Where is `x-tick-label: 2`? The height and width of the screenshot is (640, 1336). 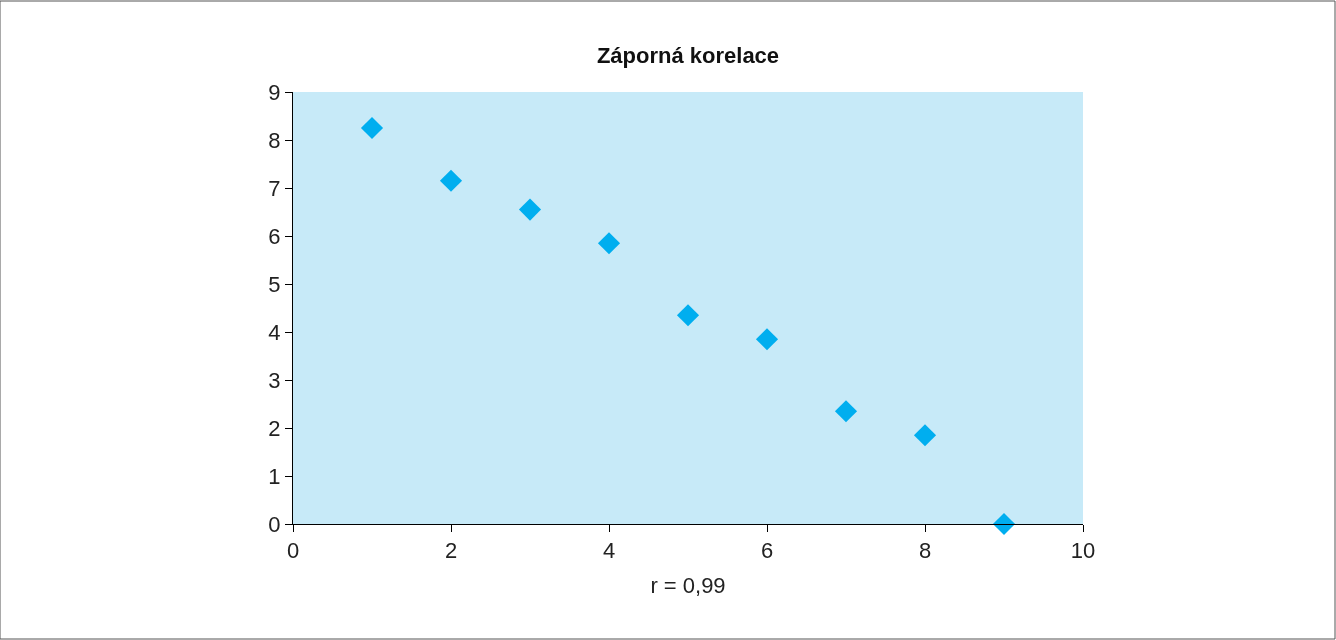
x-tick-label: 2 is located at coordinates (451, 551).